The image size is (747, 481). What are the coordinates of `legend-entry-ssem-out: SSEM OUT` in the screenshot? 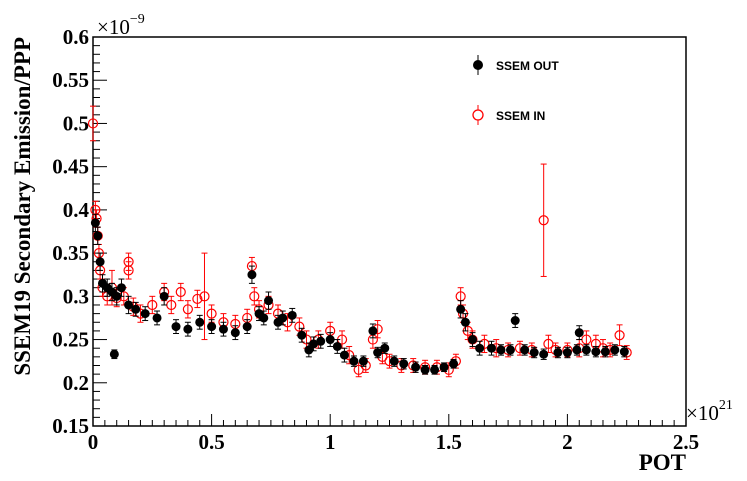 It's located at (516, 65).